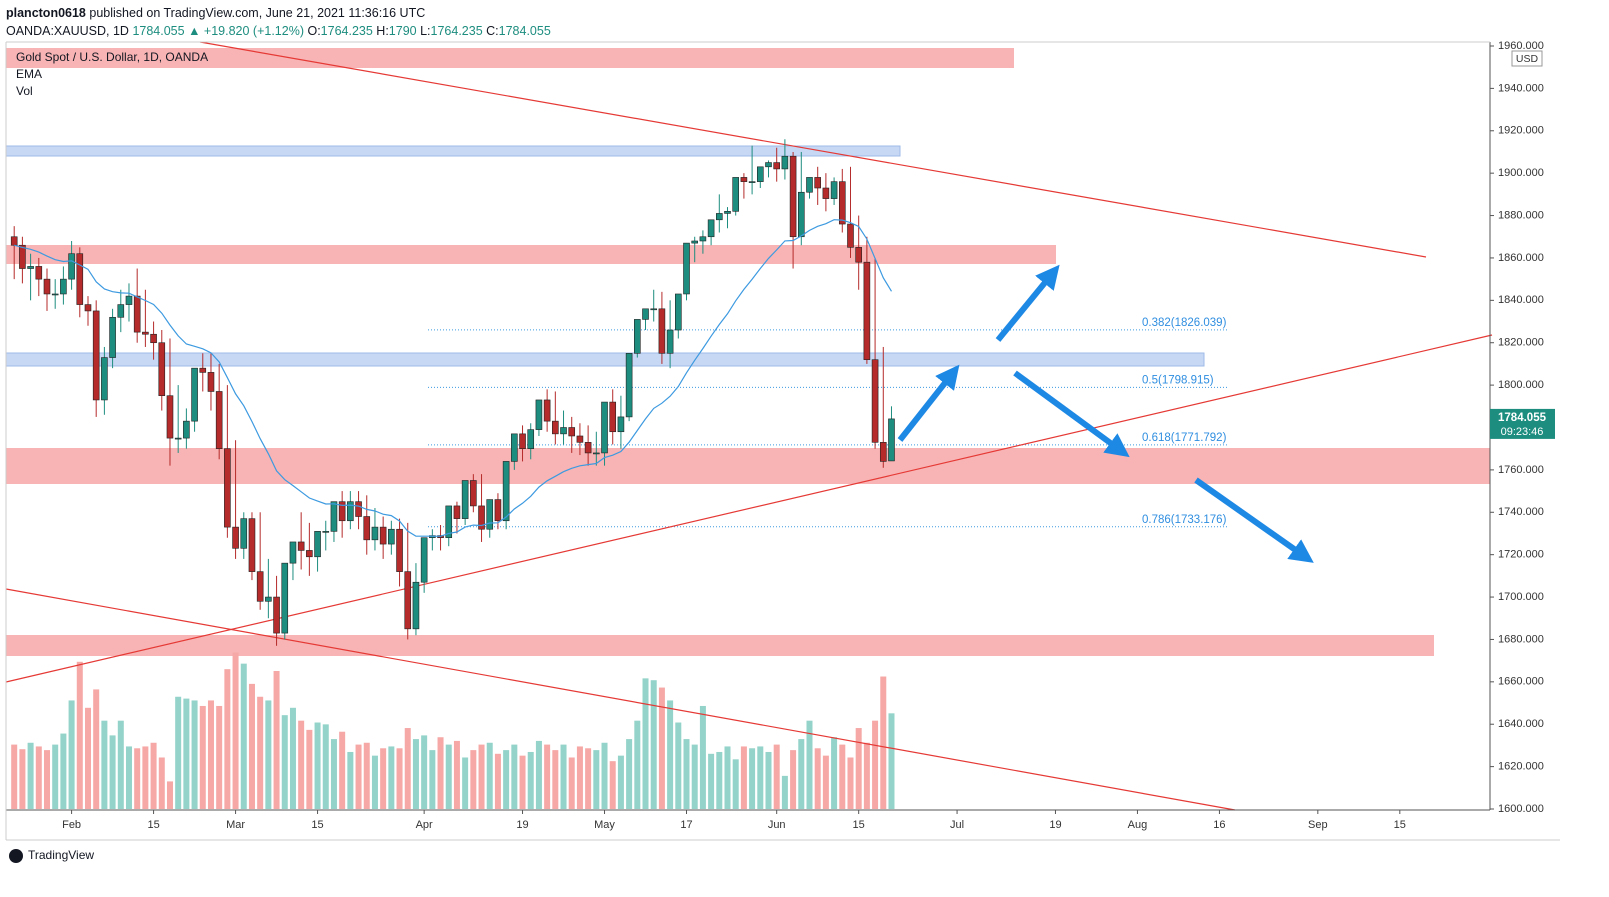 This screenshot has height=897, width=1609. Describe the element at coordinates (492, 31) in the screenshot. I see `c-label: C:` at that location.